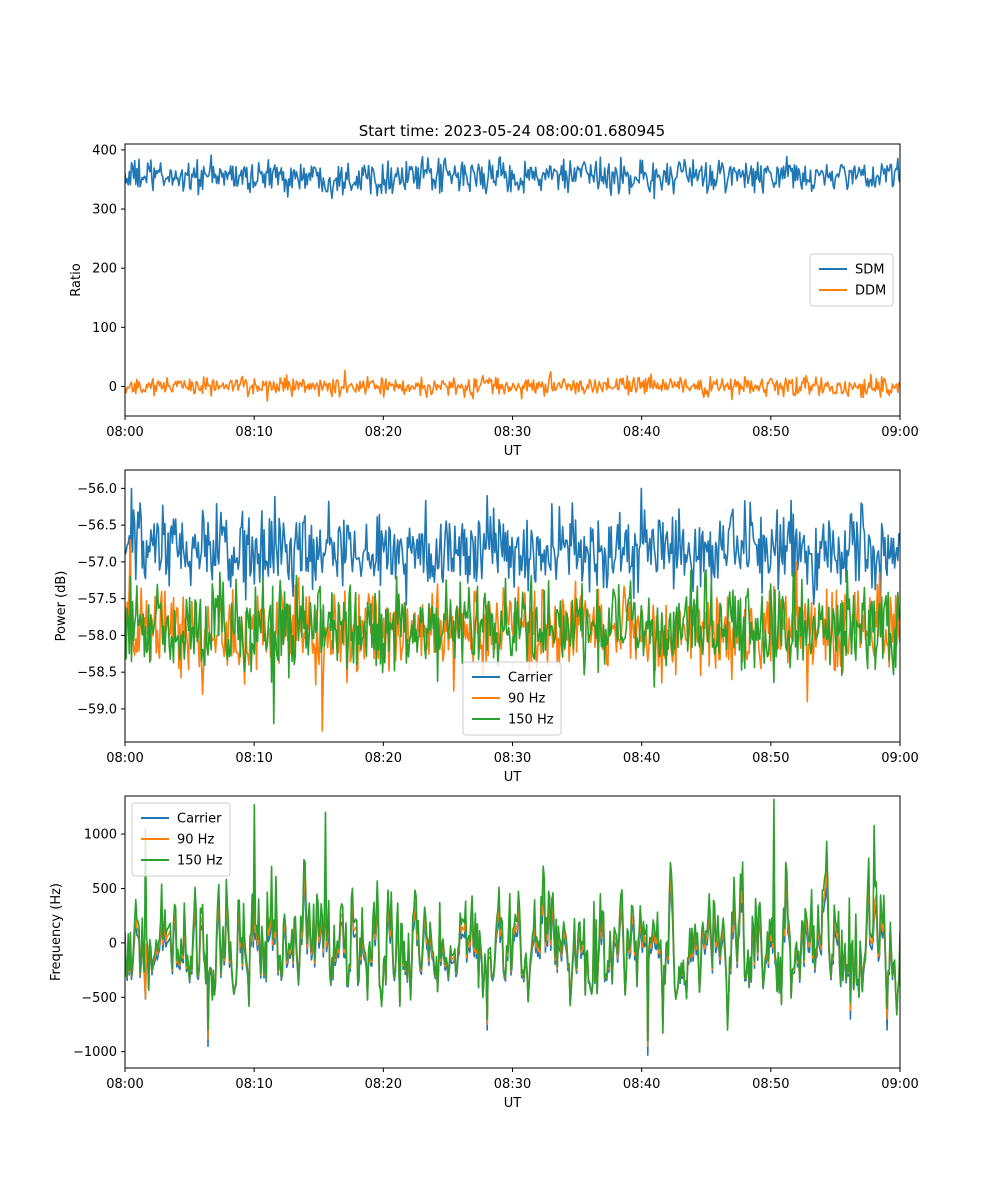 The image size is (1000, 1200). What do you see at coordinates (104, 328) in the screenshot?
I see `y-tick-label: 100` at bounding box center [104, 328].